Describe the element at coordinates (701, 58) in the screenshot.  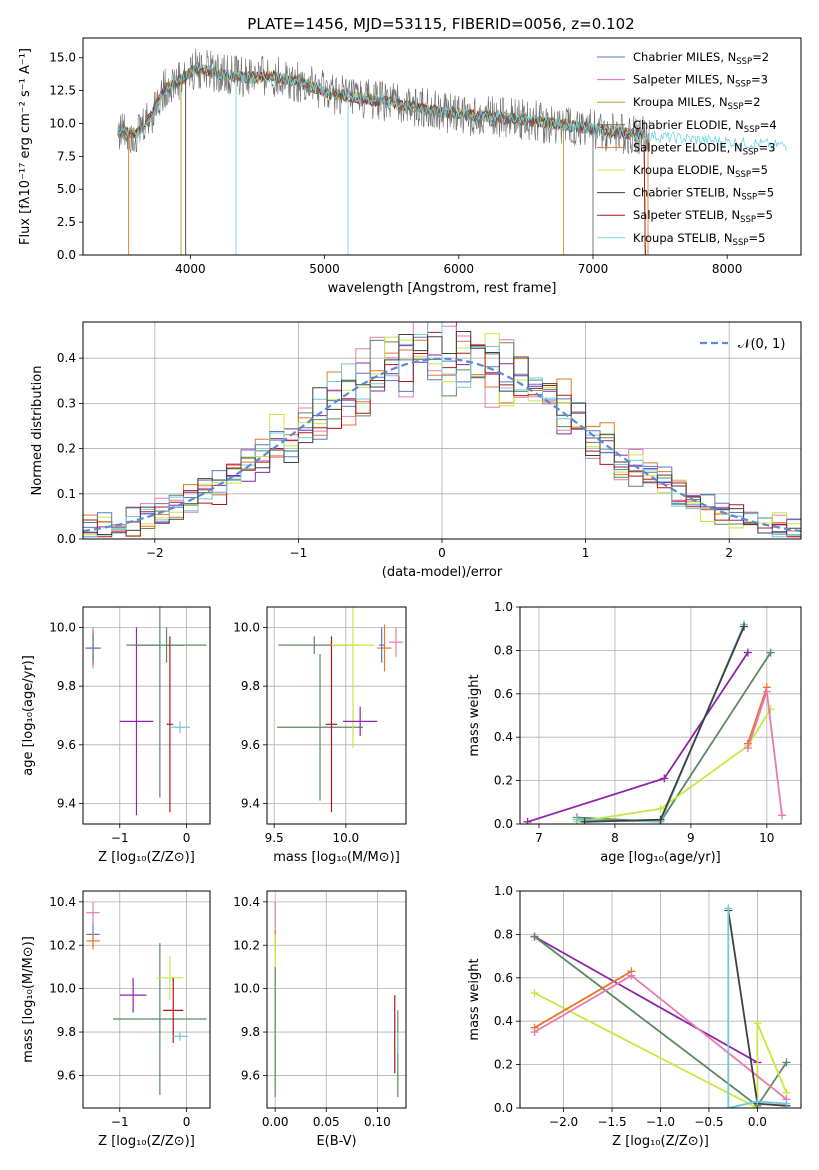
I see `legend-entry: Chabrier MILES, NSSP=2` at that location.